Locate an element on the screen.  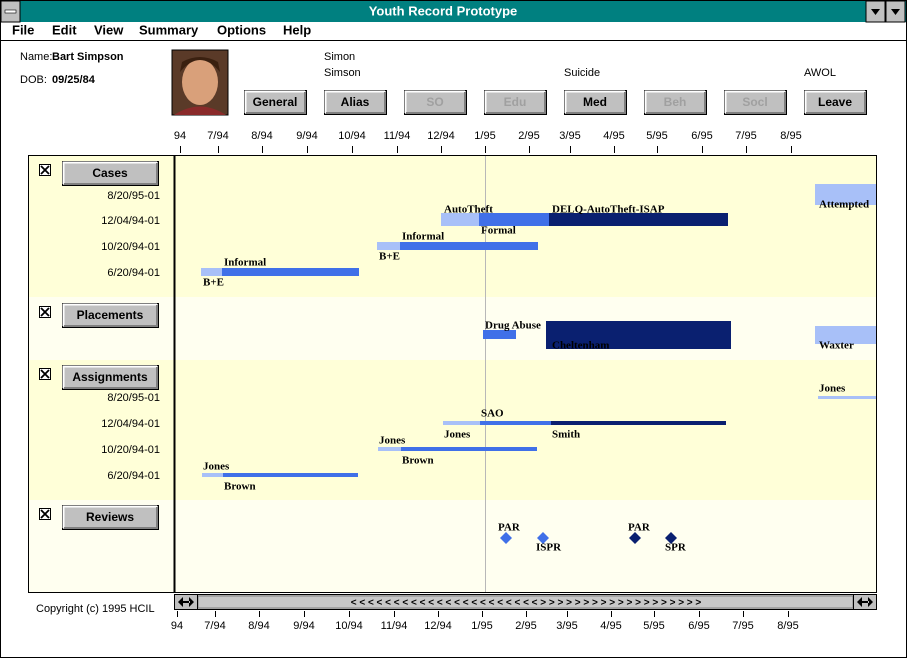
maximize-icon is located at coordinates (895, 12).